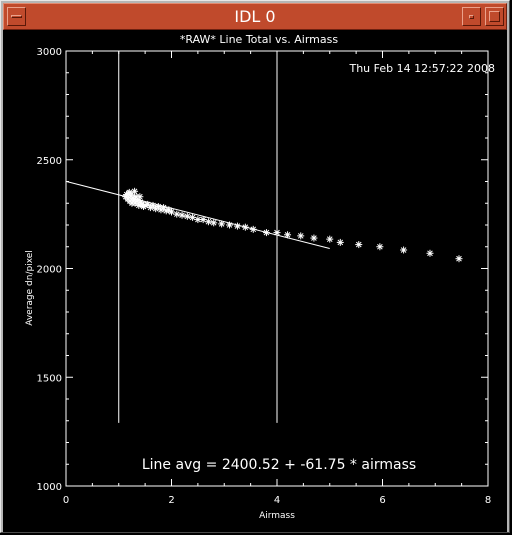 The width and height of the screenshot is (512, 535). Describe the element at coordinates (49, 487) in the screenshot. I see `y-tick-label: 1000` at that location.